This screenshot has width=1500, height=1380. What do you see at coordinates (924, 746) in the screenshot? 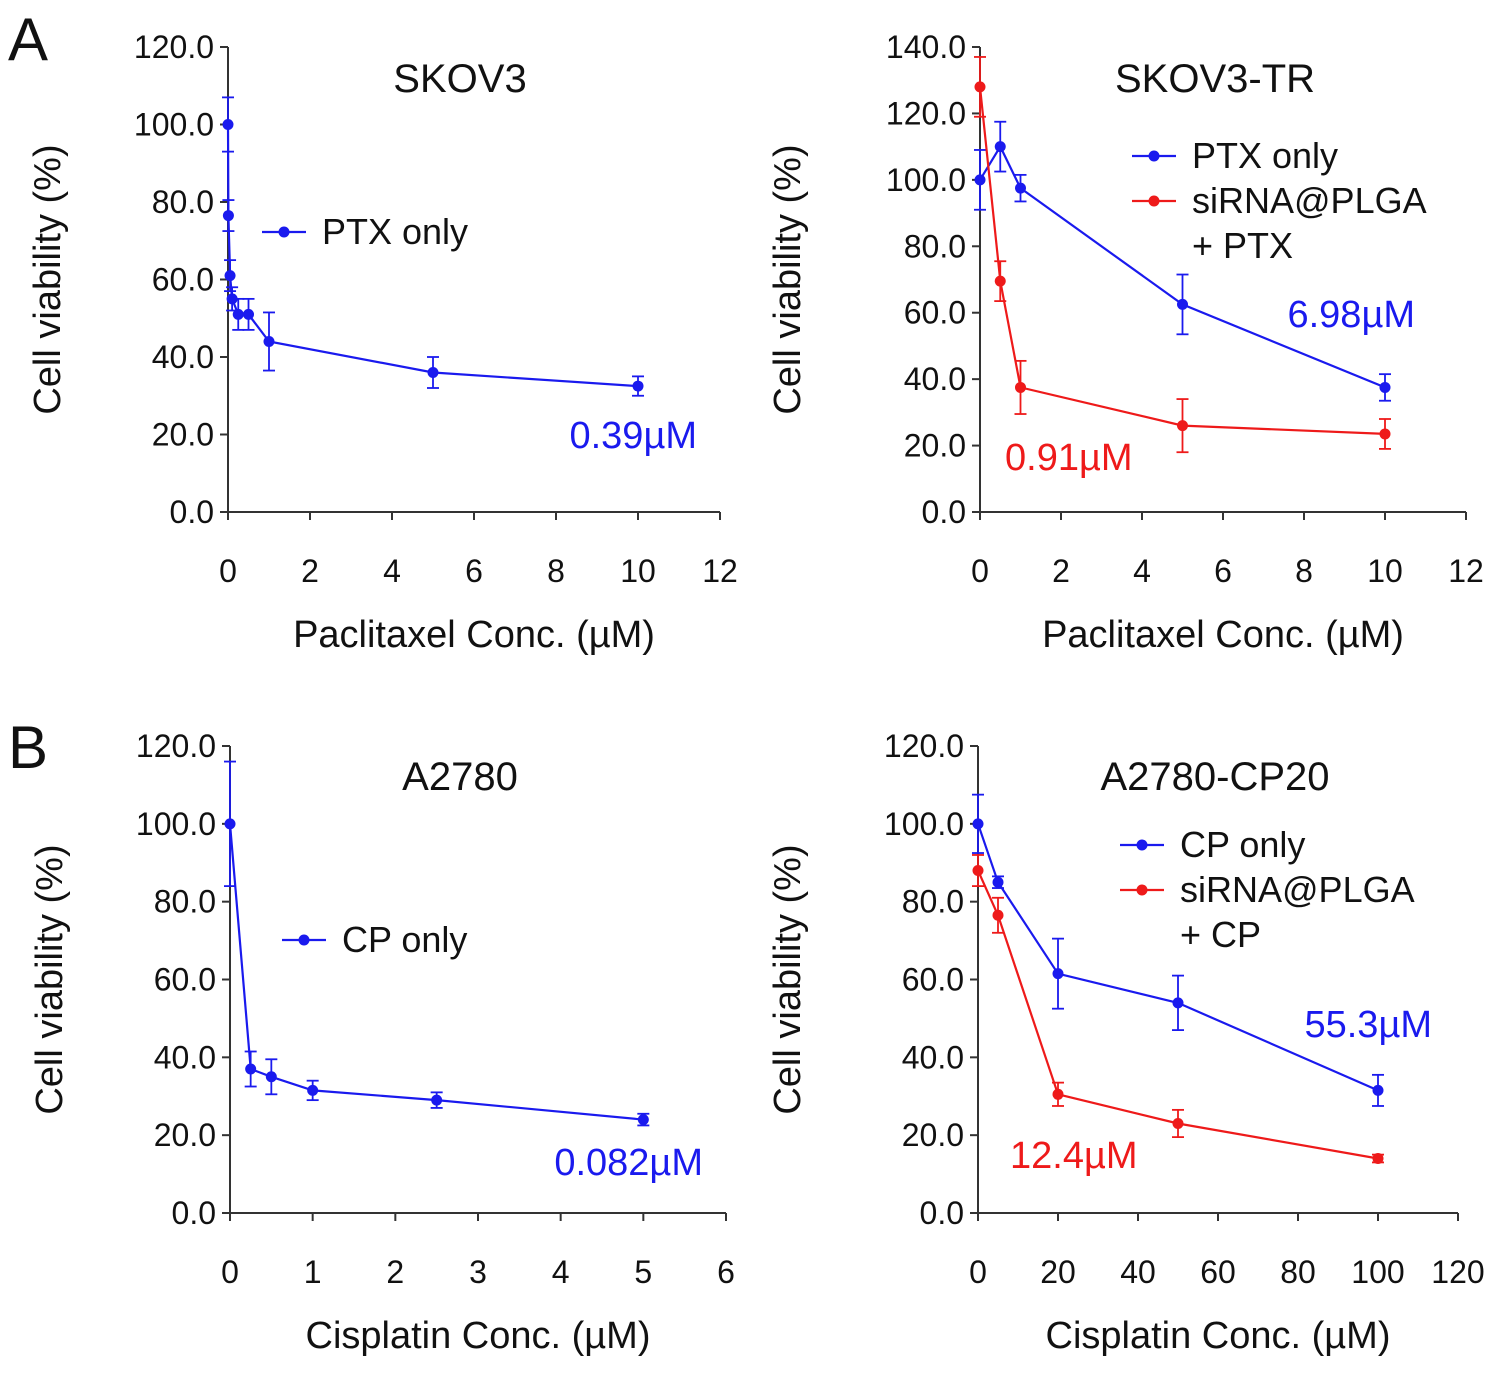
I see `y-tick-label: 120.0` at bounding box center [924, 746].